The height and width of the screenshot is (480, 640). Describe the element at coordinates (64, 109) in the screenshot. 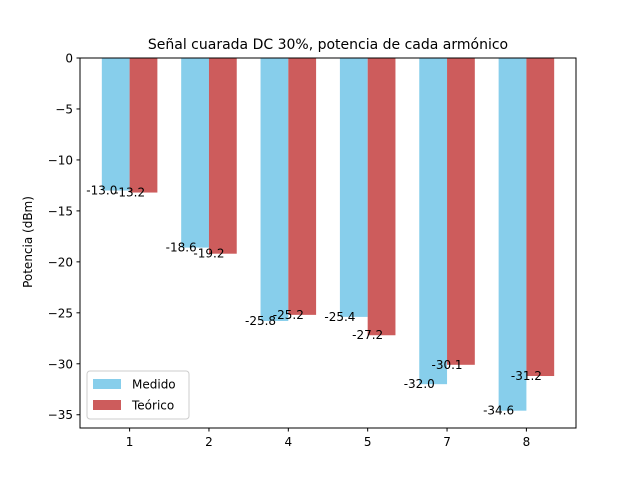

I see `y-tick-label: −5` at that location.